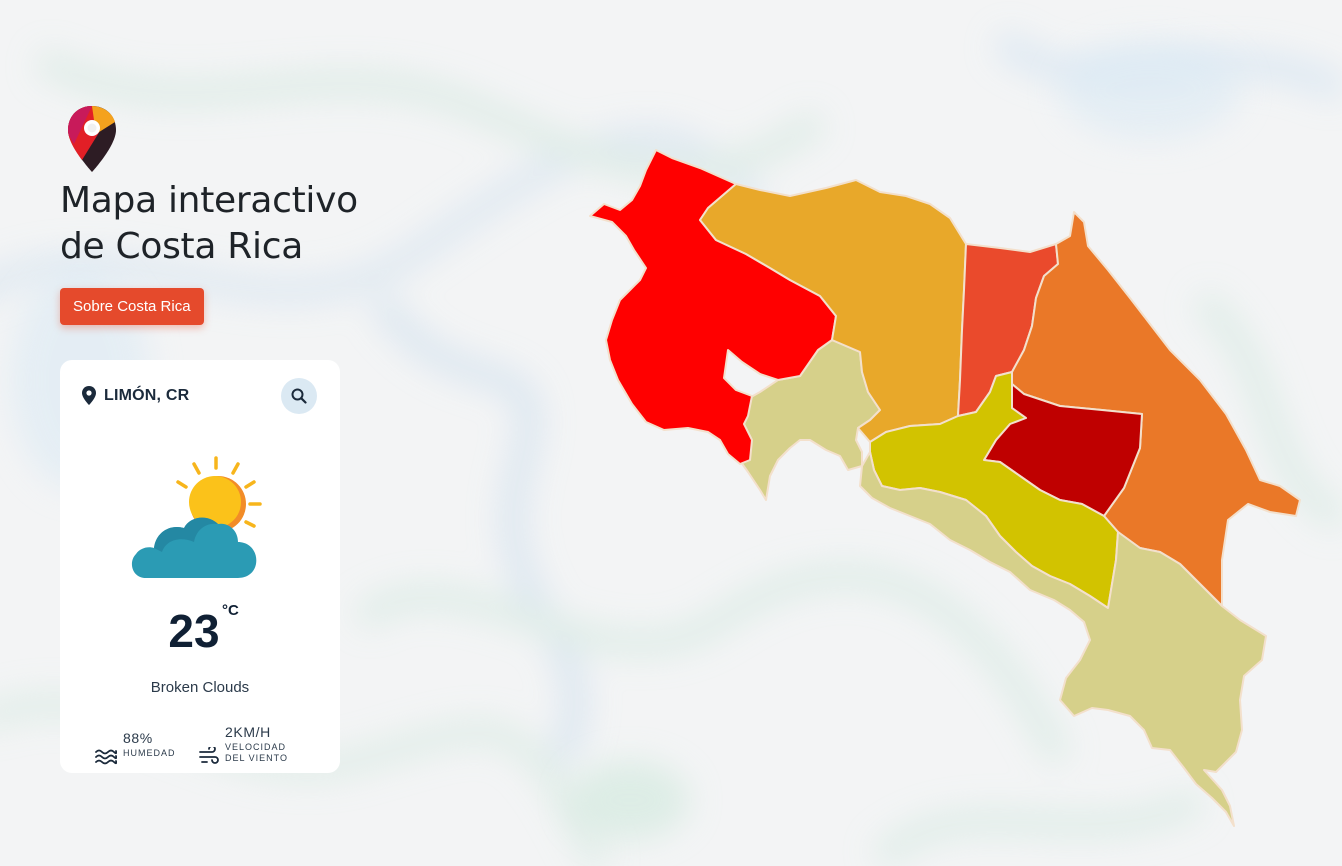 This screenshot has height=866, width=1342. I want to click on wind-value: 2KM/H, so click(248, 732).